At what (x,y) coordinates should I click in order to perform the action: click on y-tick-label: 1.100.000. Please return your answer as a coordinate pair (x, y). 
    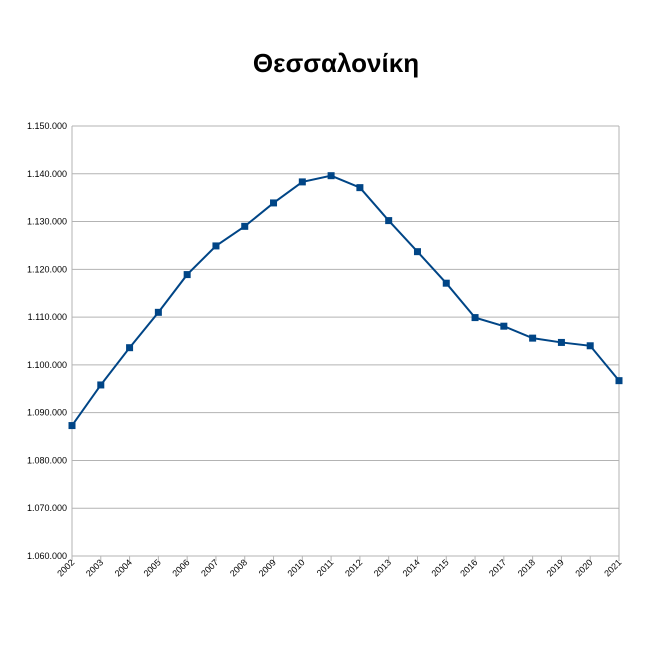
    Looking at the image, I should click on (47, 365).